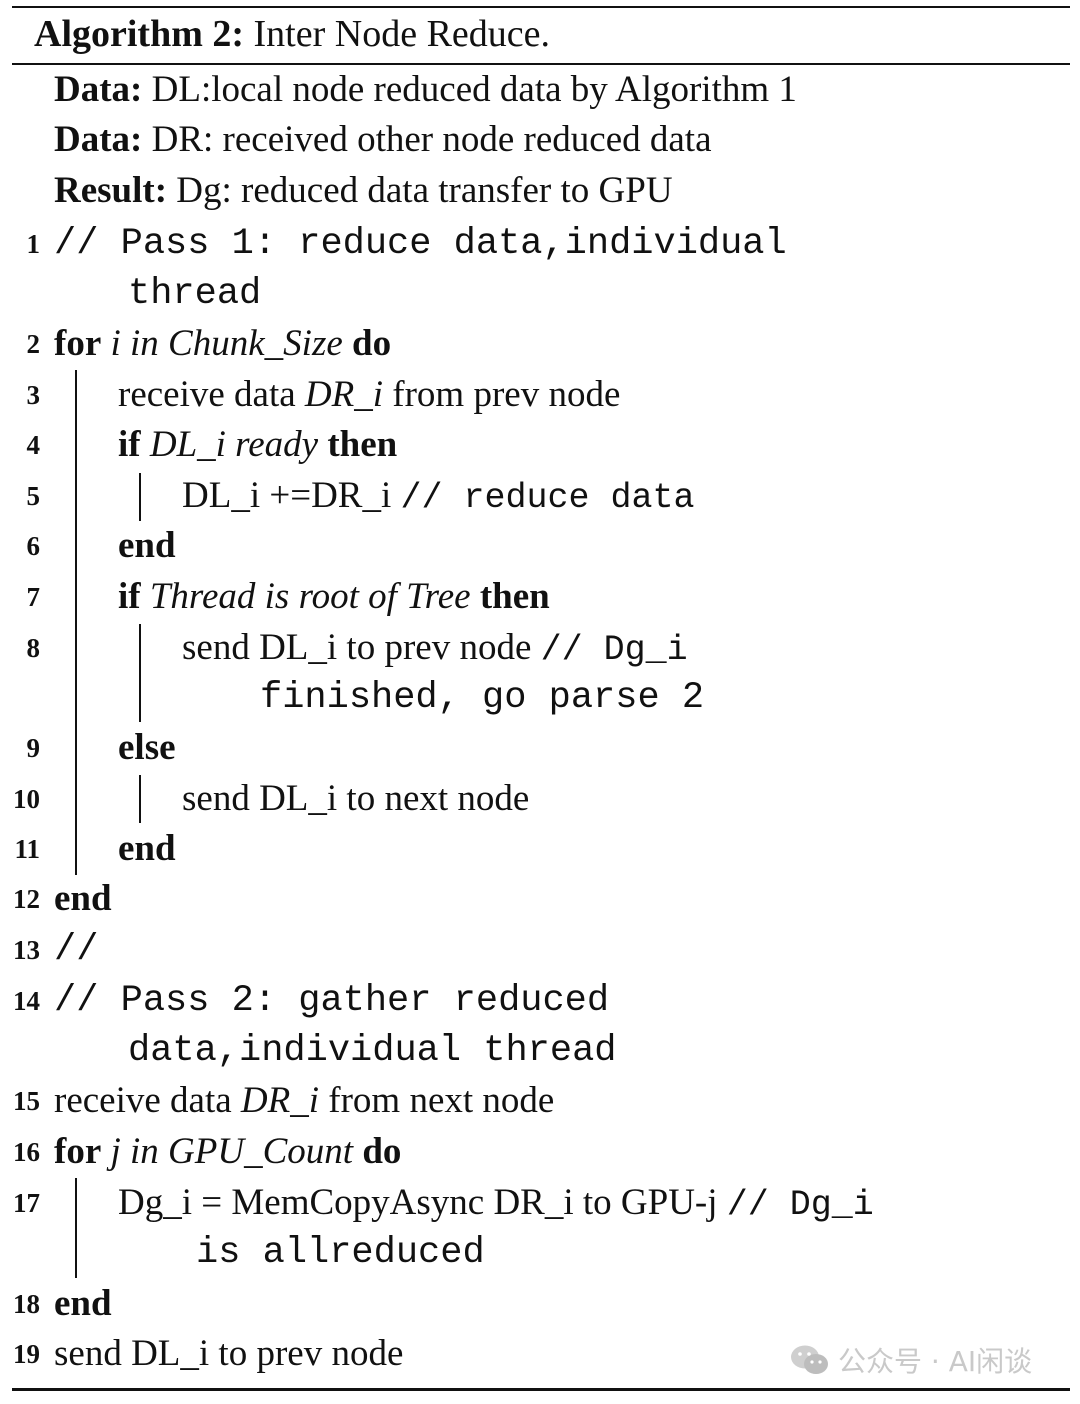 Image resolution: width=1080 pixels, height=1404 pixels. I want to click on line-number-6: 6, so click(33, 546).